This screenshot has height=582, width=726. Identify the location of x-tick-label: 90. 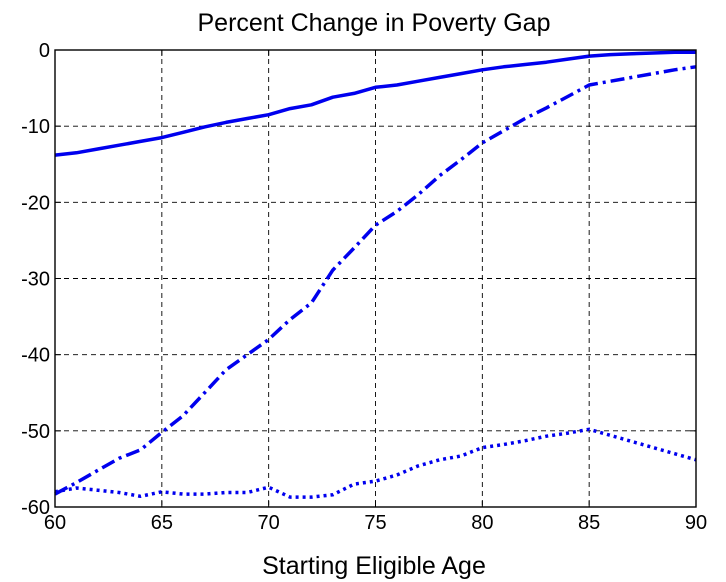
(696, 523).